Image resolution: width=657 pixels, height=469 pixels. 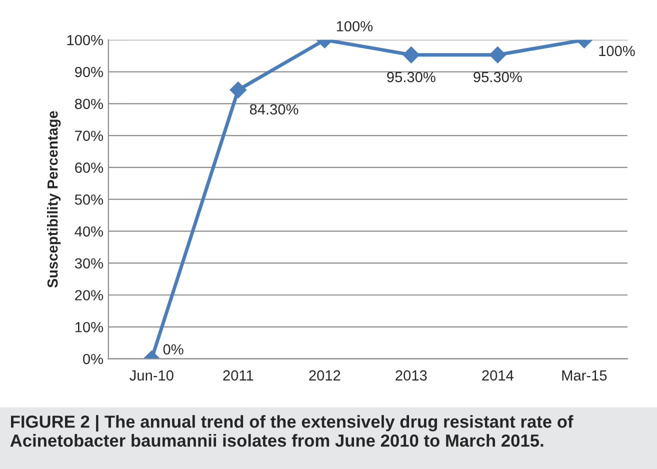 I want to click on y-tick-label: 30%, so click(x=89, y=263).